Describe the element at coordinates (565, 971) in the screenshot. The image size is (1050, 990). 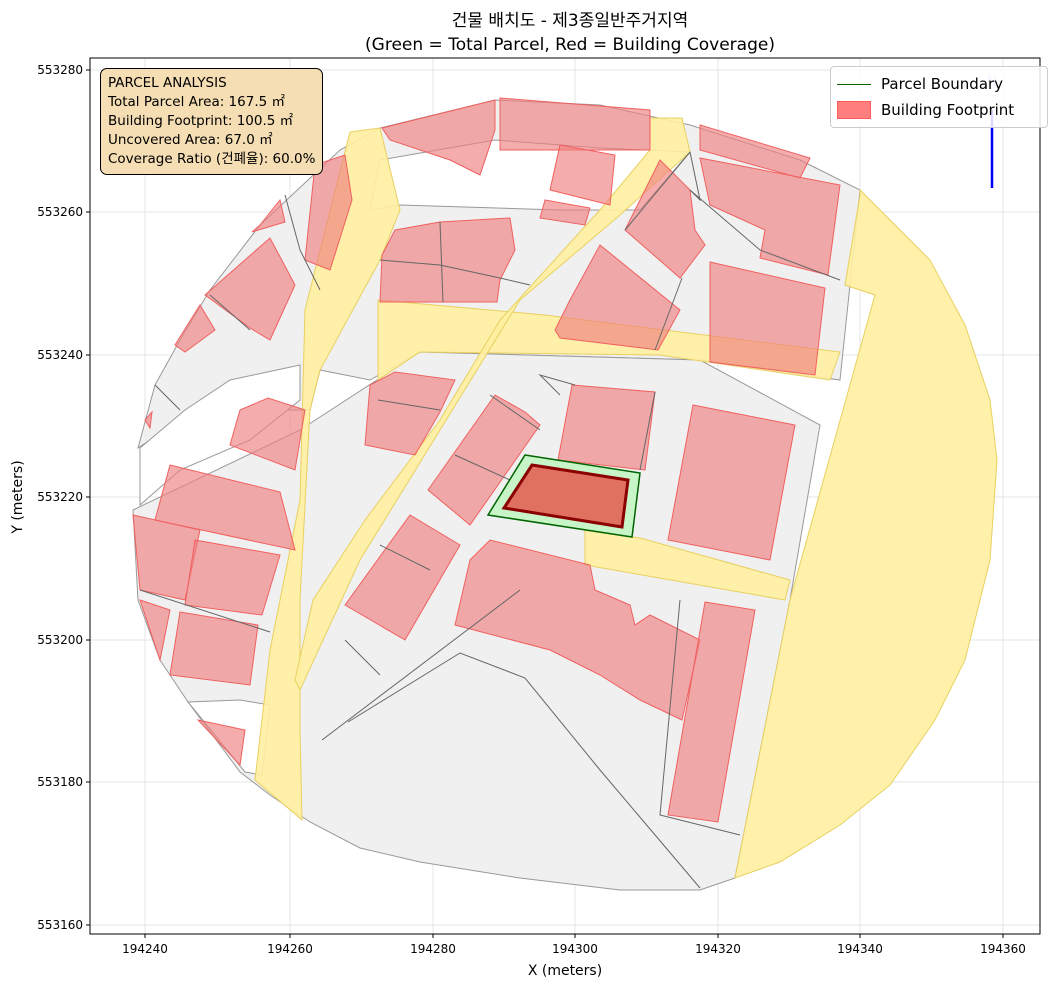
I see `x-axis-label: X (meters)` at that location.